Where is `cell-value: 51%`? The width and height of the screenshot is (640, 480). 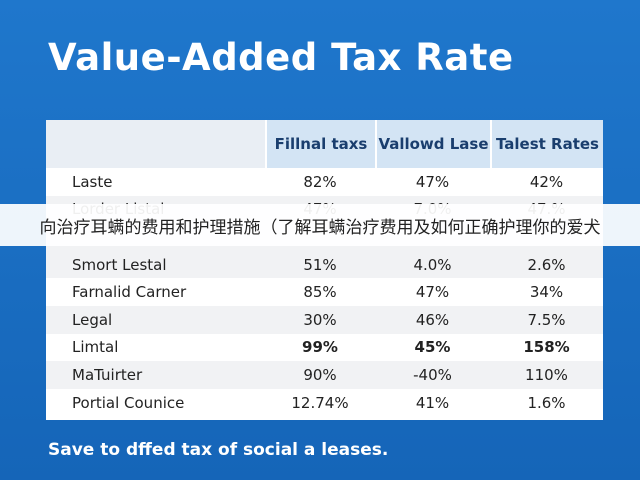 cell-value: 51% is located at coordinates (320, 264).